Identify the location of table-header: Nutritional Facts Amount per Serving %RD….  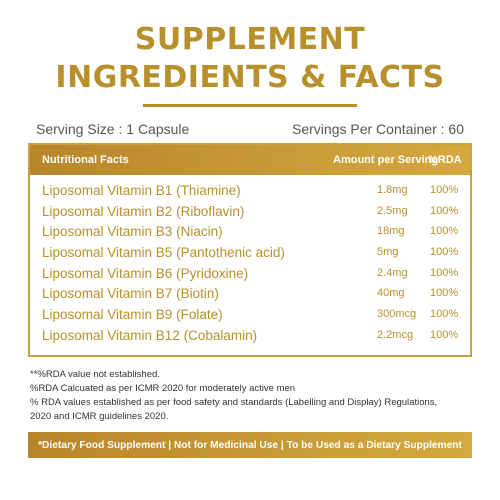
(250, 160).